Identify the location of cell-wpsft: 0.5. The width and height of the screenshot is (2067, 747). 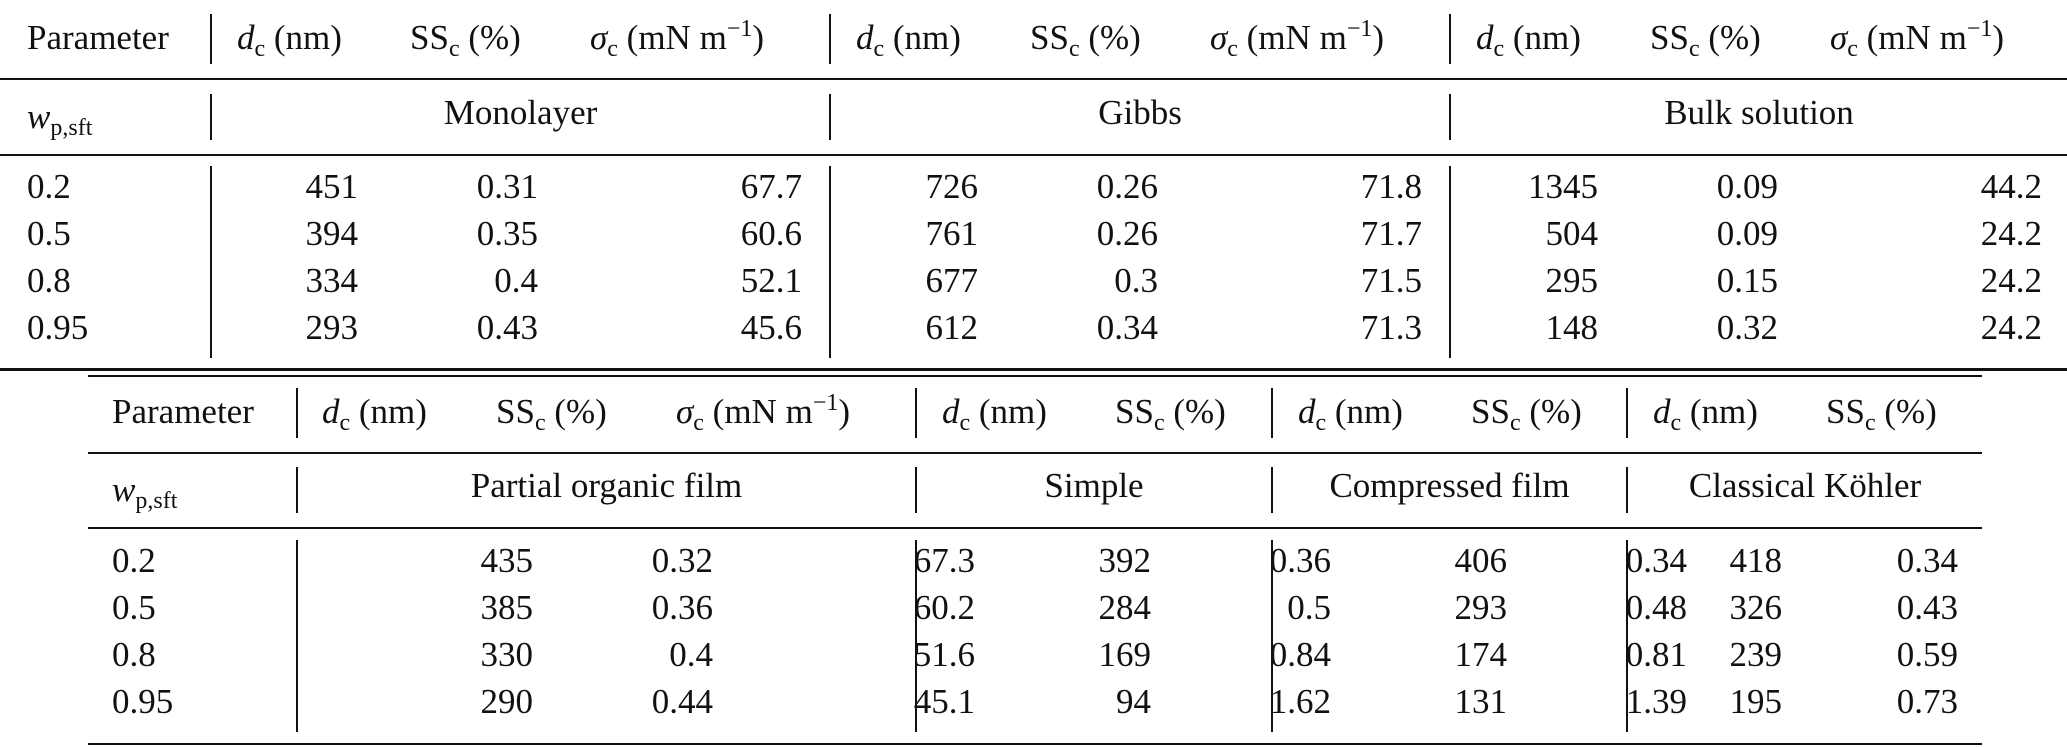
(134, 607).